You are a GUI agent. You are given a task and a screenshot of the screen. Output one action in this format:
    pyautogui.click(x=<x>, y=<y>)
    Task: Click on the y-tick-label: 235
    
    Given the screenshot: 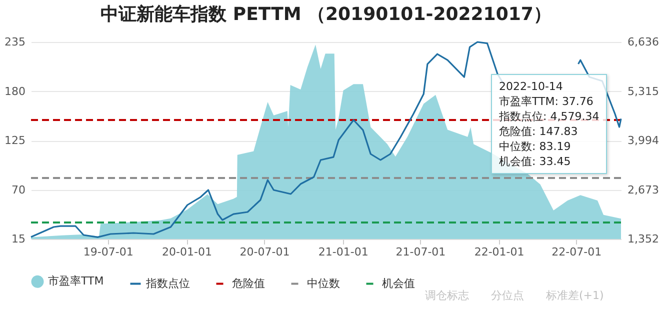 What is the action you would take?
    pyautogui.click(x=15, y=42)
    